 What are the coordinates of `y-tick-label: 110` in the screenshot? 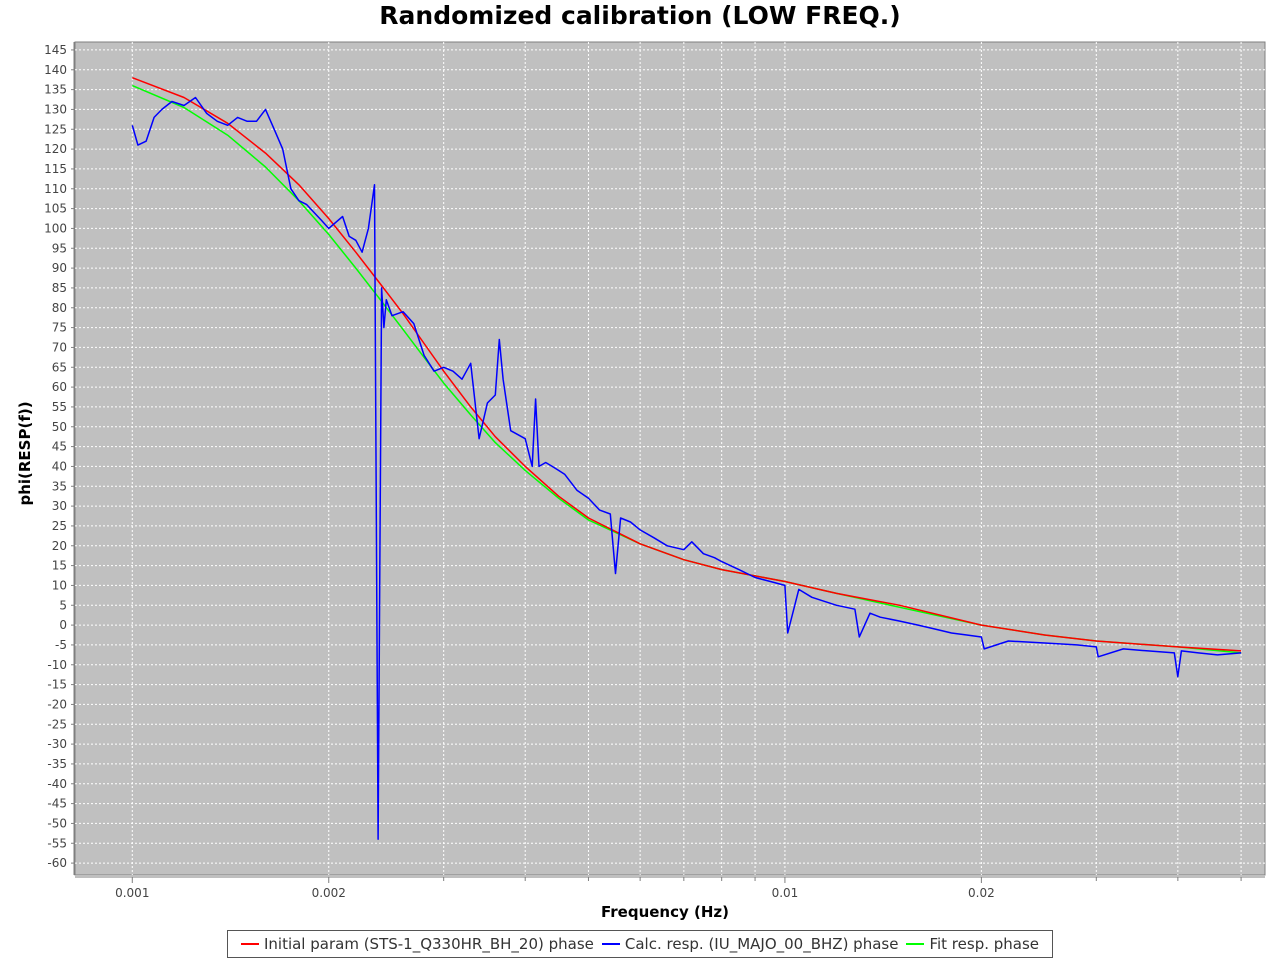 It's located at (55, 189).